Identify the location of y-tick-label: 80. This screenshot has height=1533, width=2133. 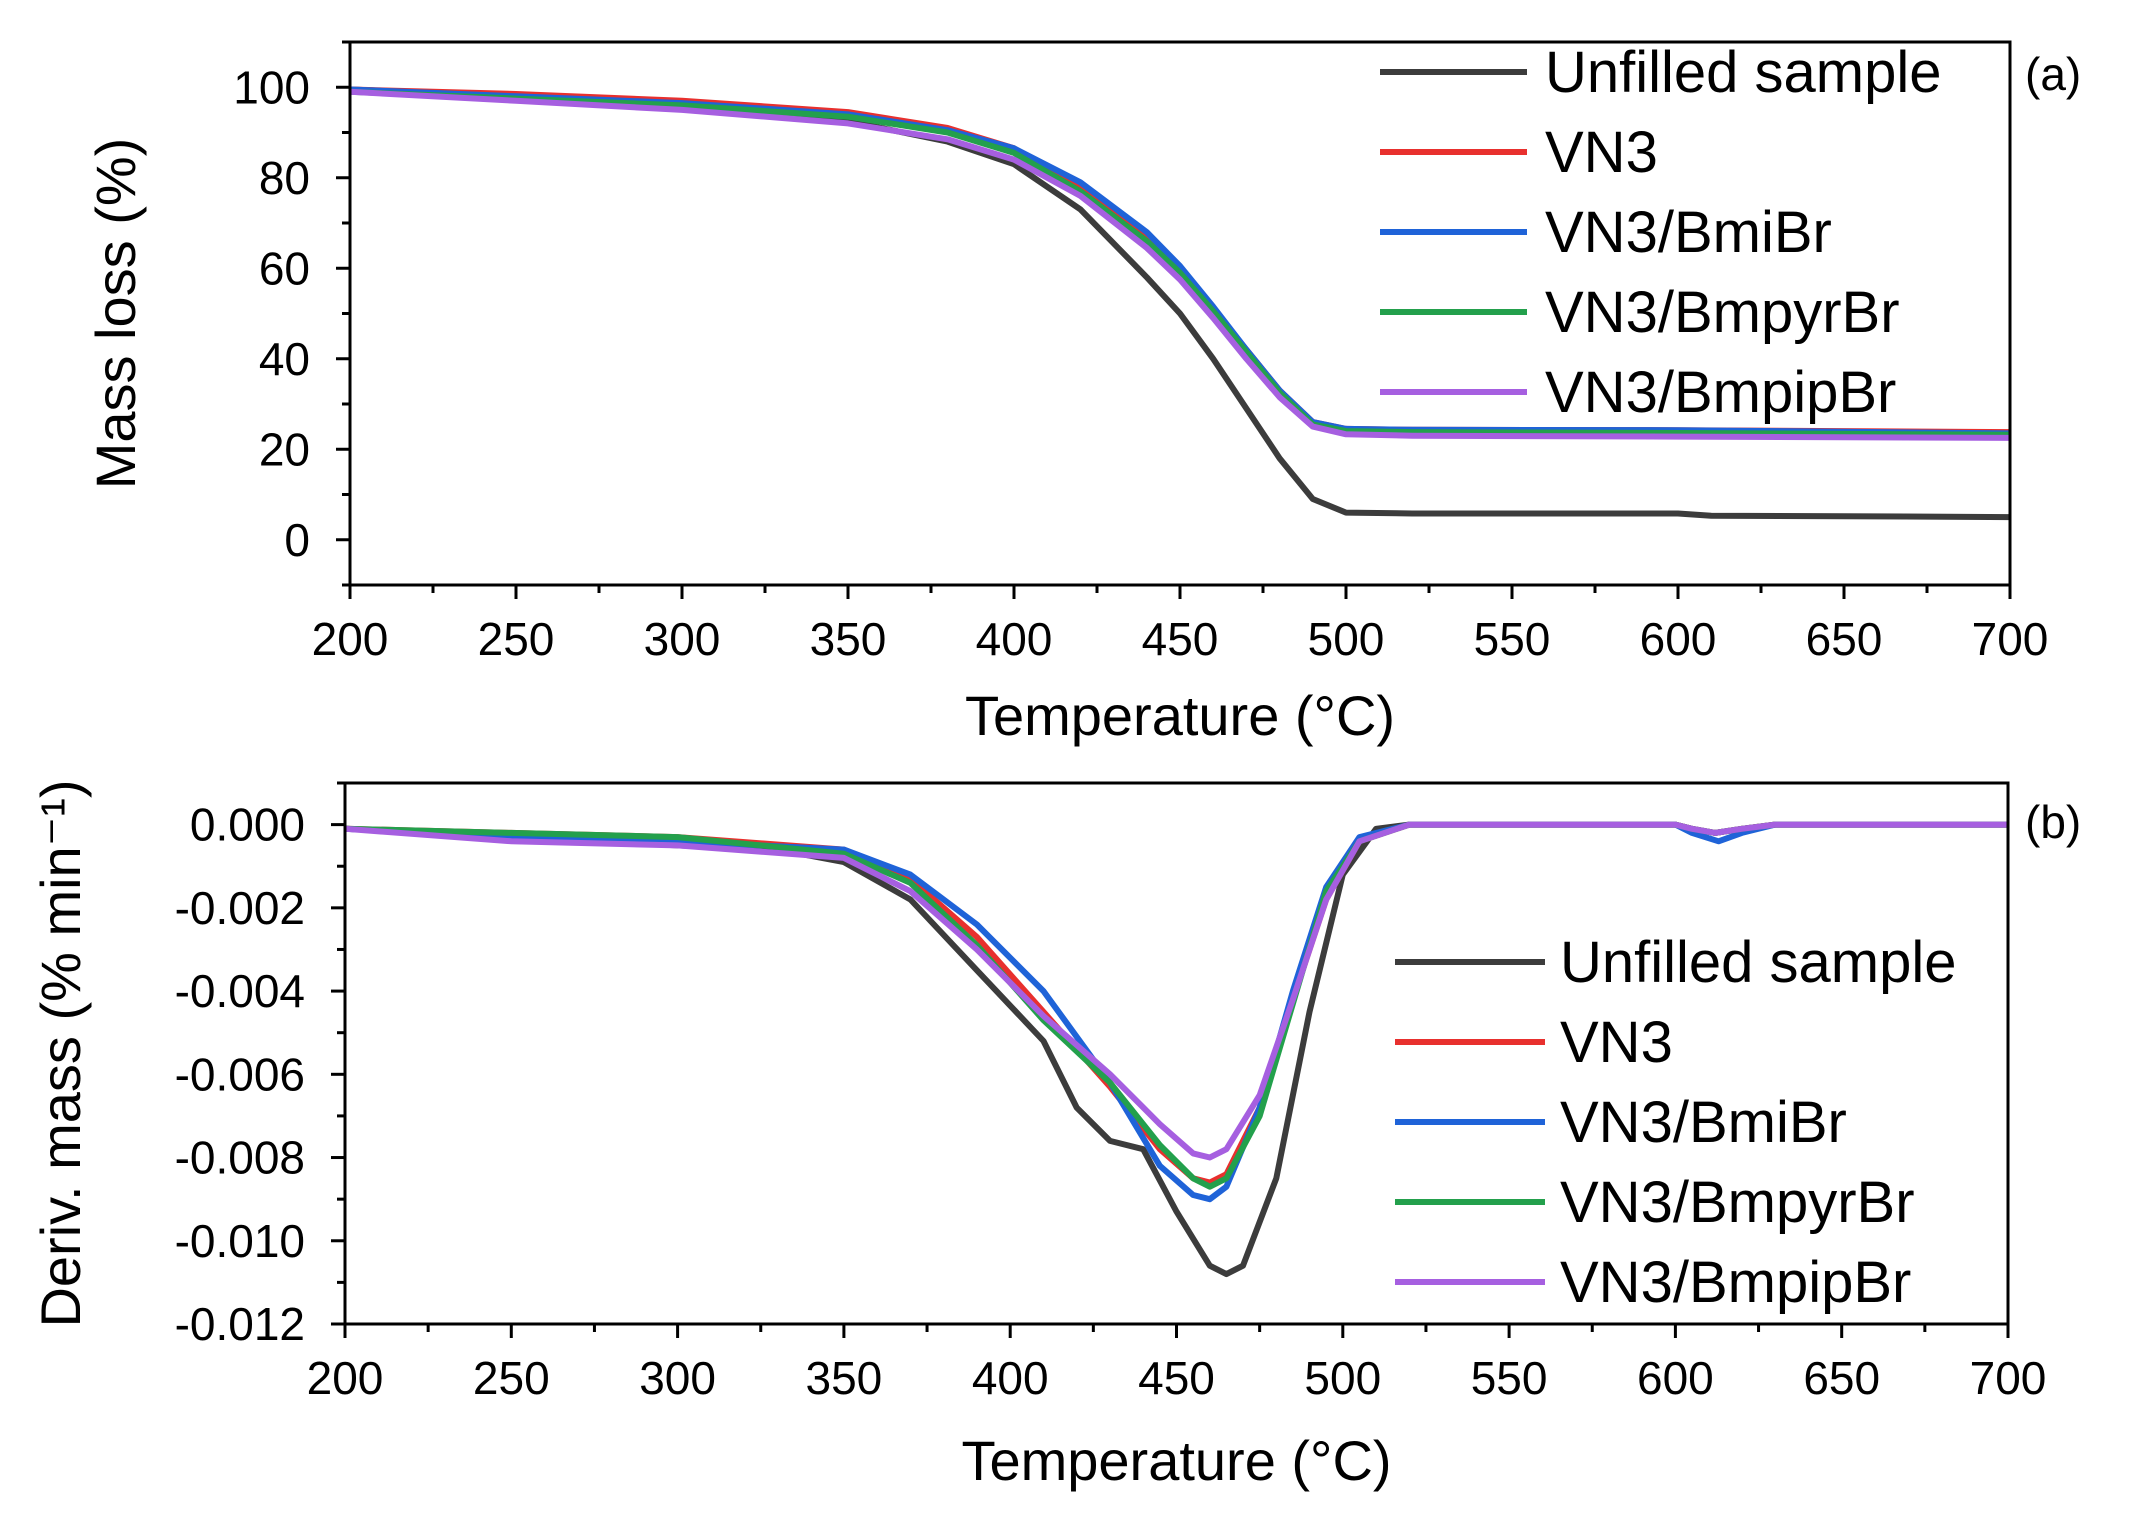
(284, 178).